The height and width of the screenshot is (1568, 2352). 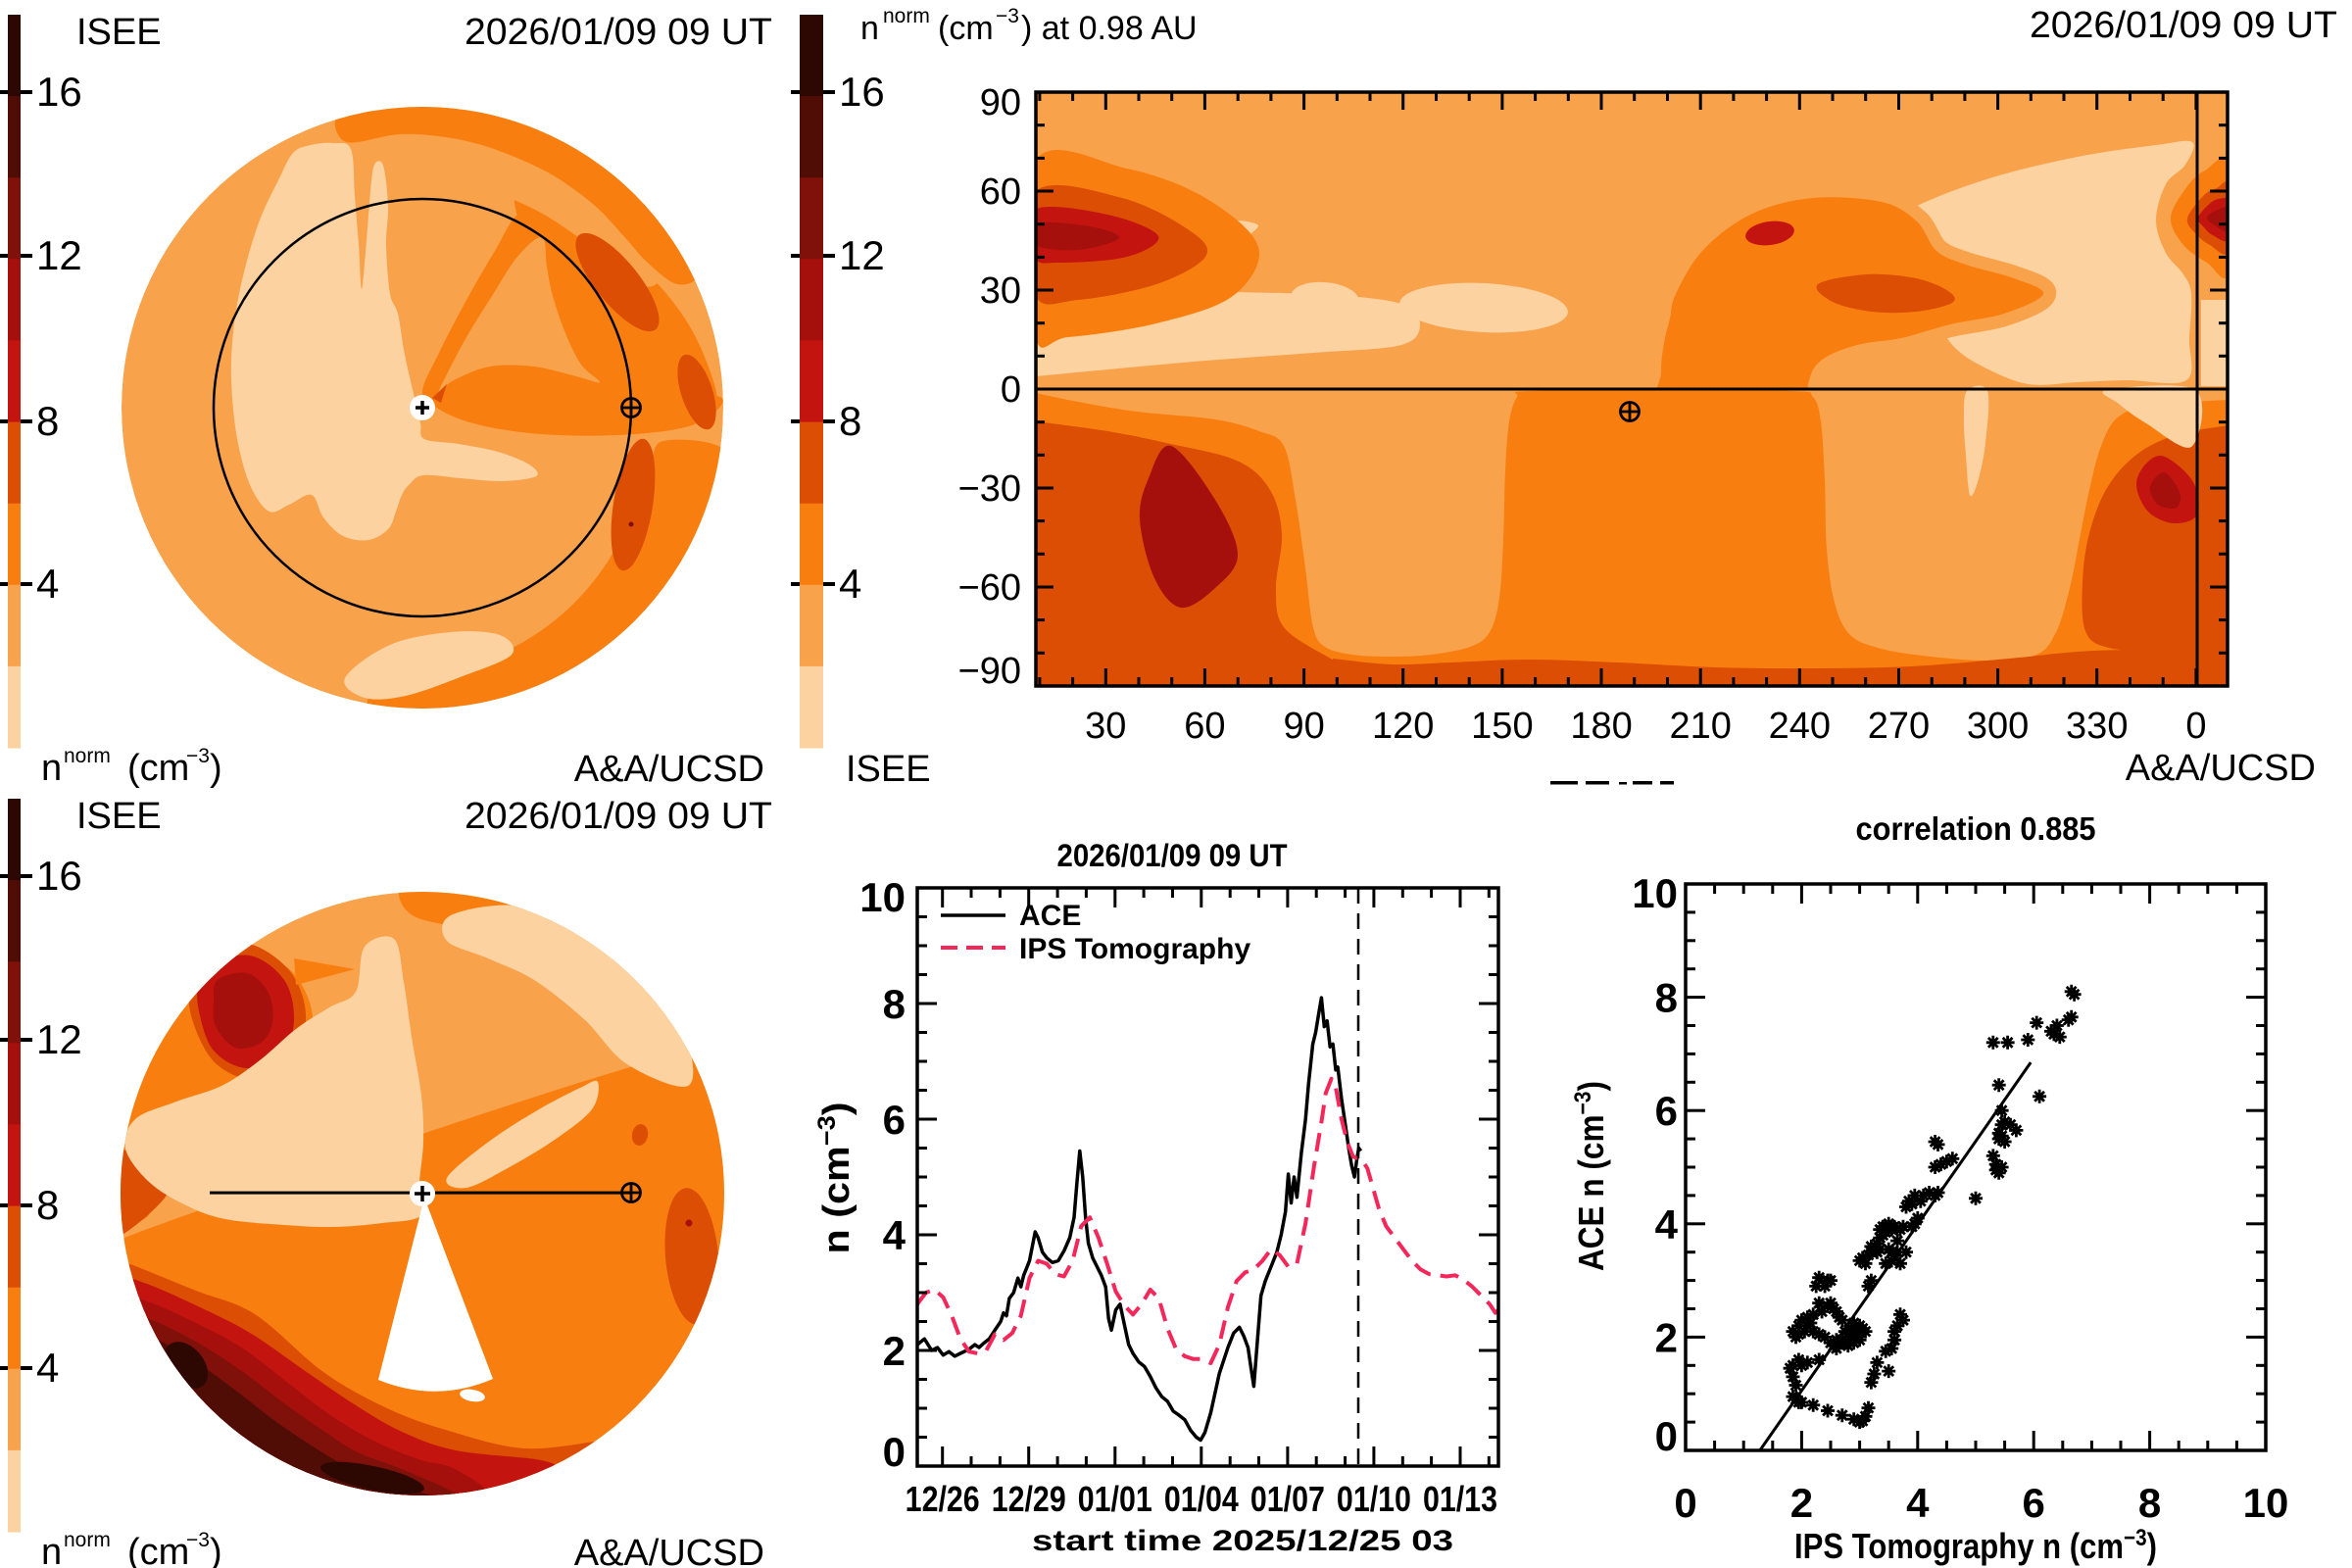 I want to click on svg-text: −30, so click(x=989, y=489).